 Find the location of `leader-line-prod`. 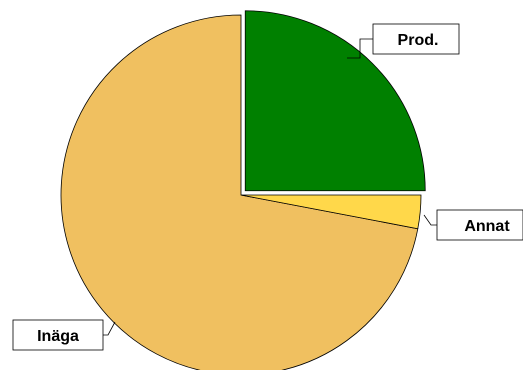

leader-line-prod is located at coordinates (360, 48).